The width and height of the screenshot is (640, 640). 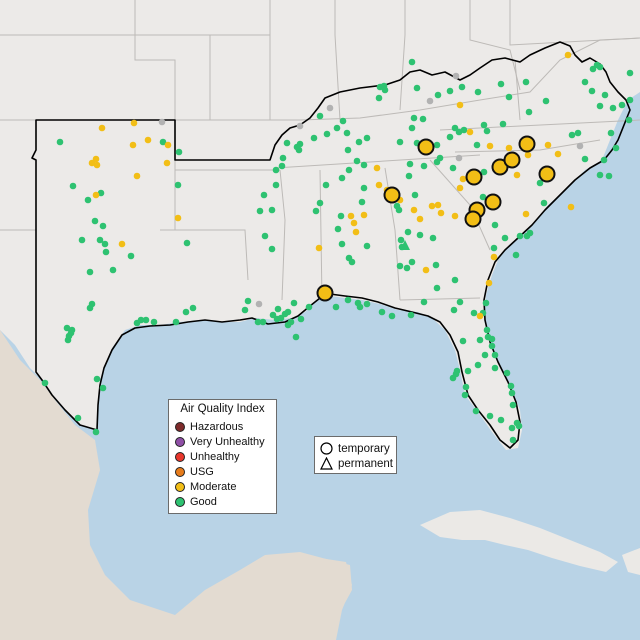 I want to click on legend-item-permanent: permanent, so click(x=356, y=463).